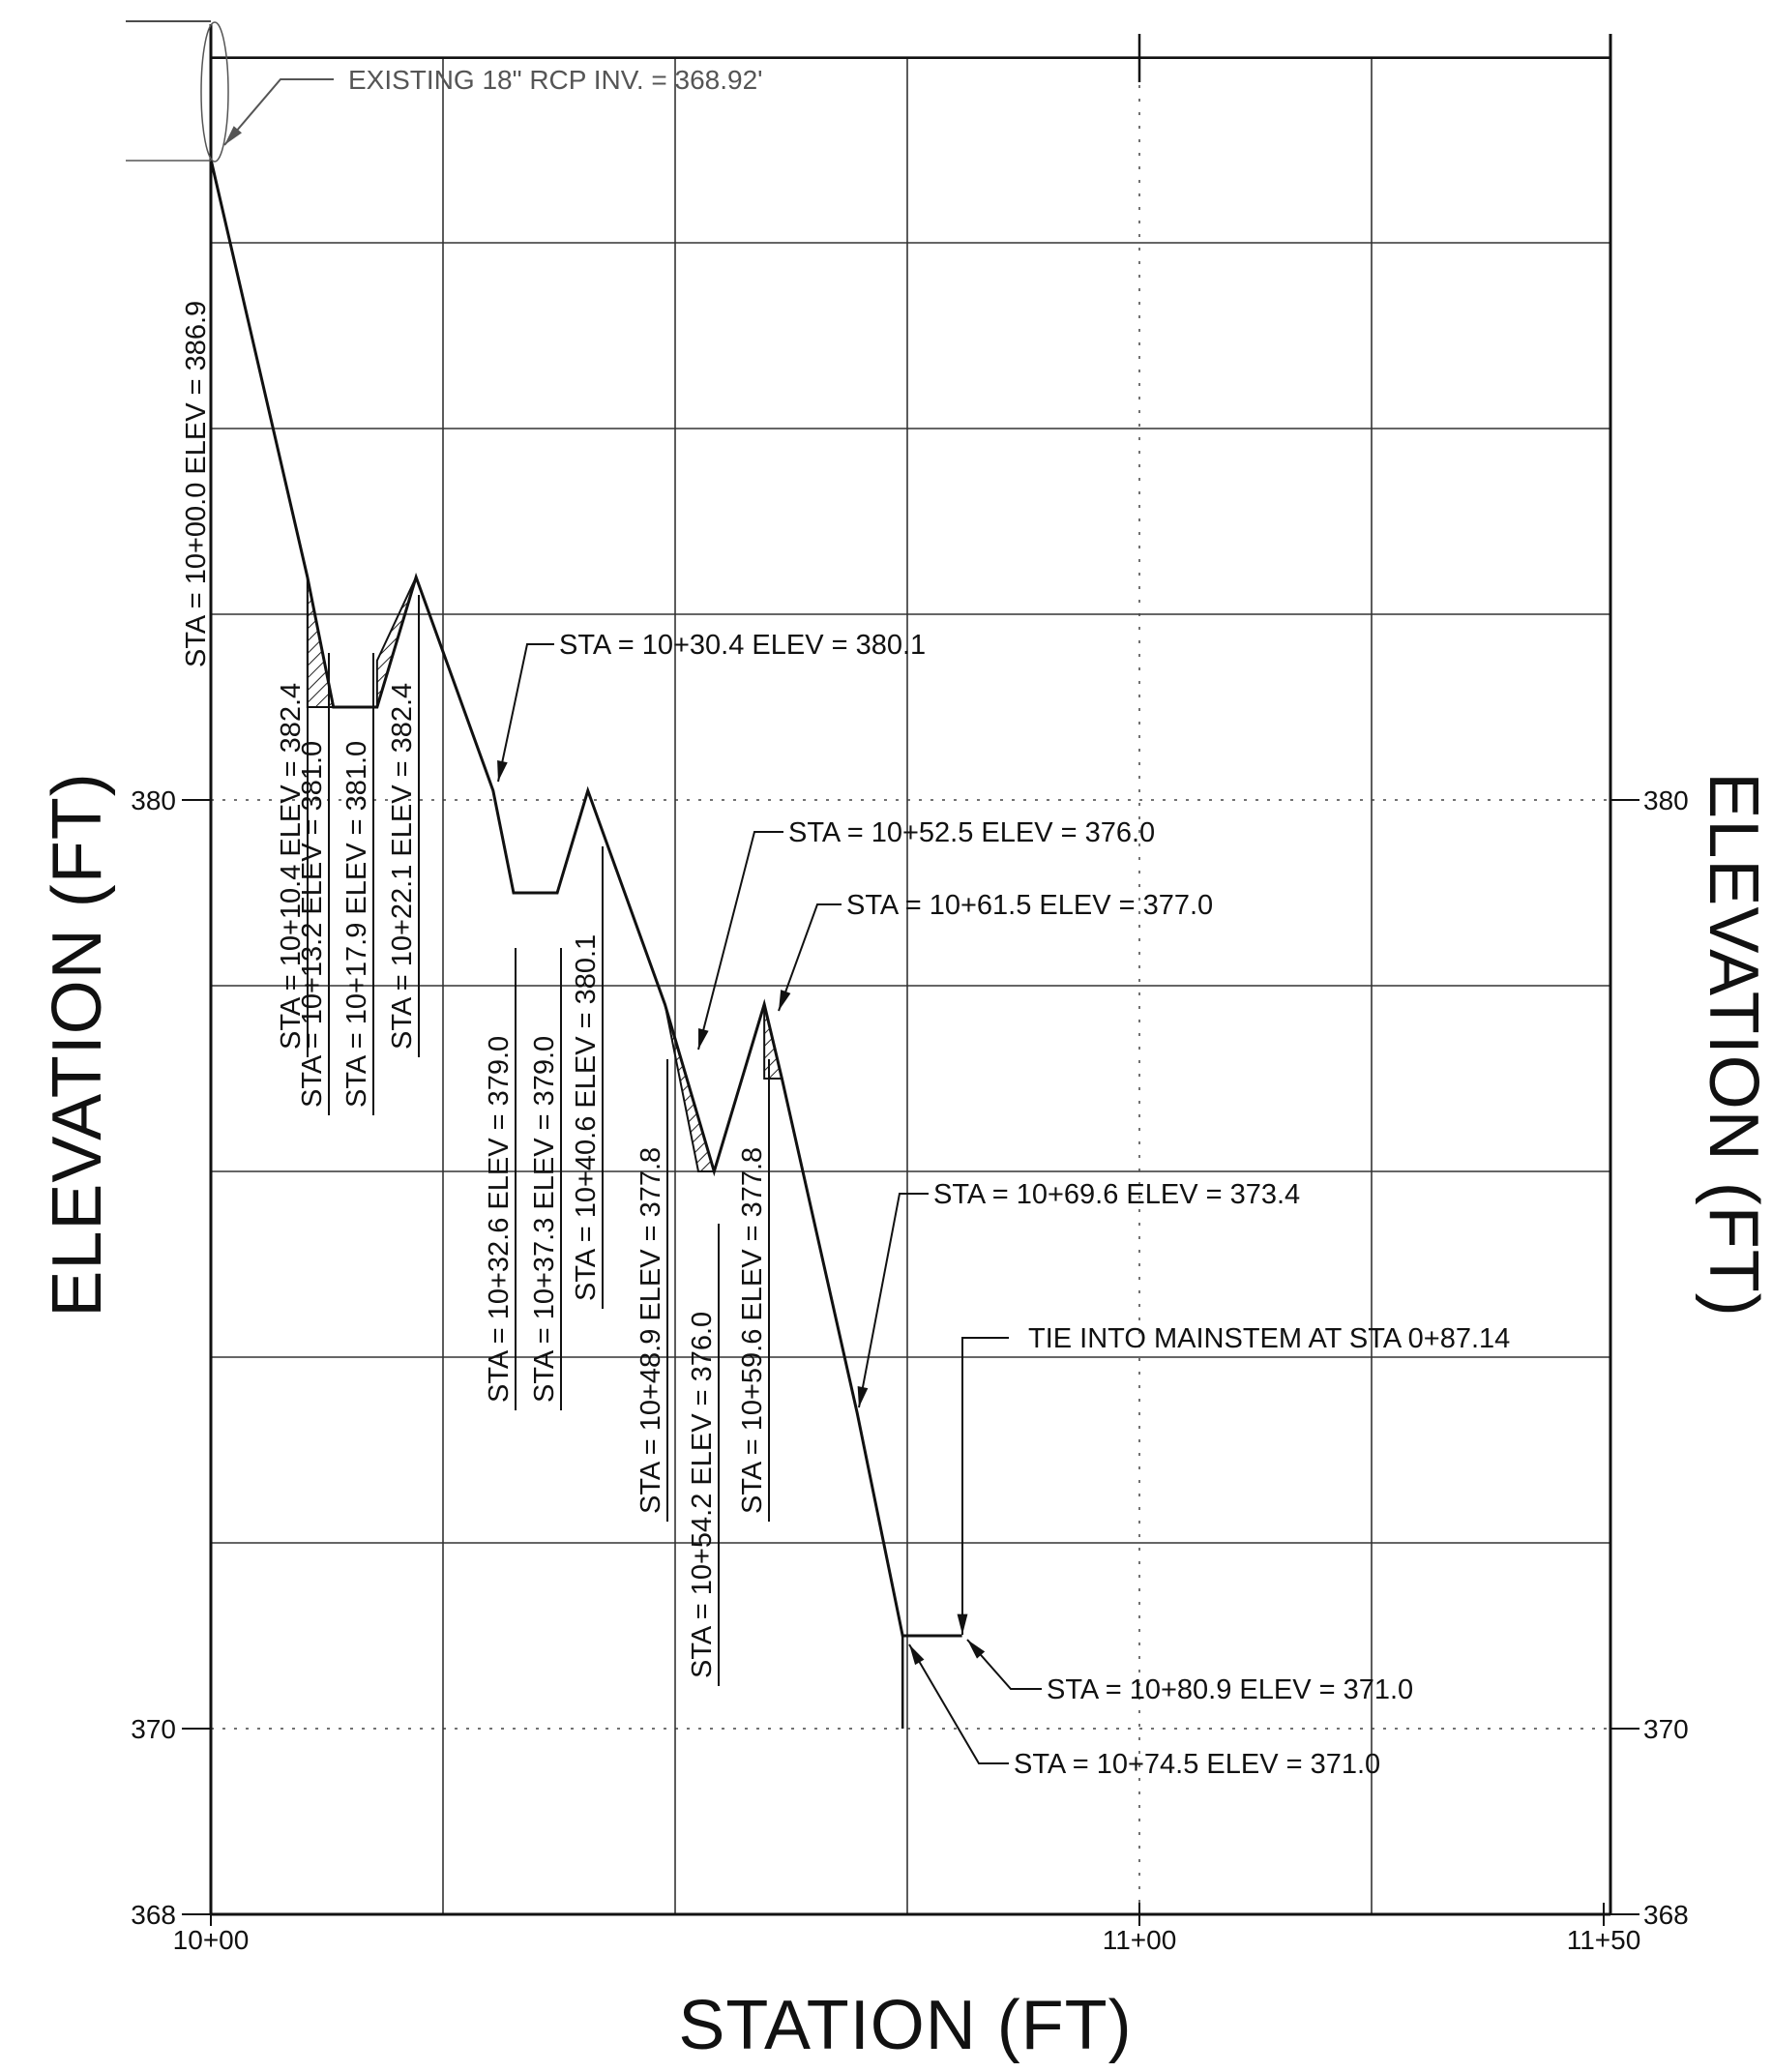 The height and width of the screenshot is (2072, 1772). What do you see at coordinates (555, 80) in the screenshot?
I see `annotation-label: EXISTING 18" RCP INV. = 368.92'` at bounding box center [555, 80].